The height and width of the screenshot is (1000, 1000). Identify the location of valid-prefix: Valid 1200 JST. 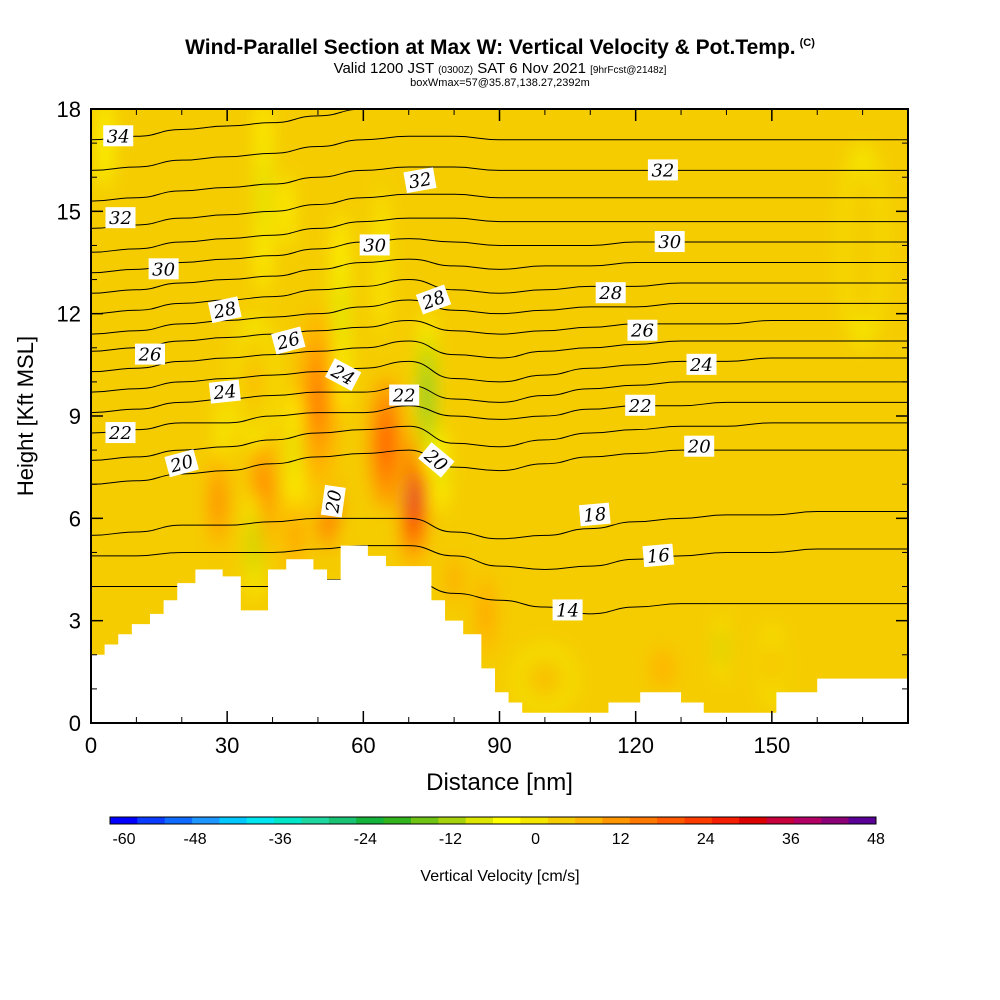
(383, 68).